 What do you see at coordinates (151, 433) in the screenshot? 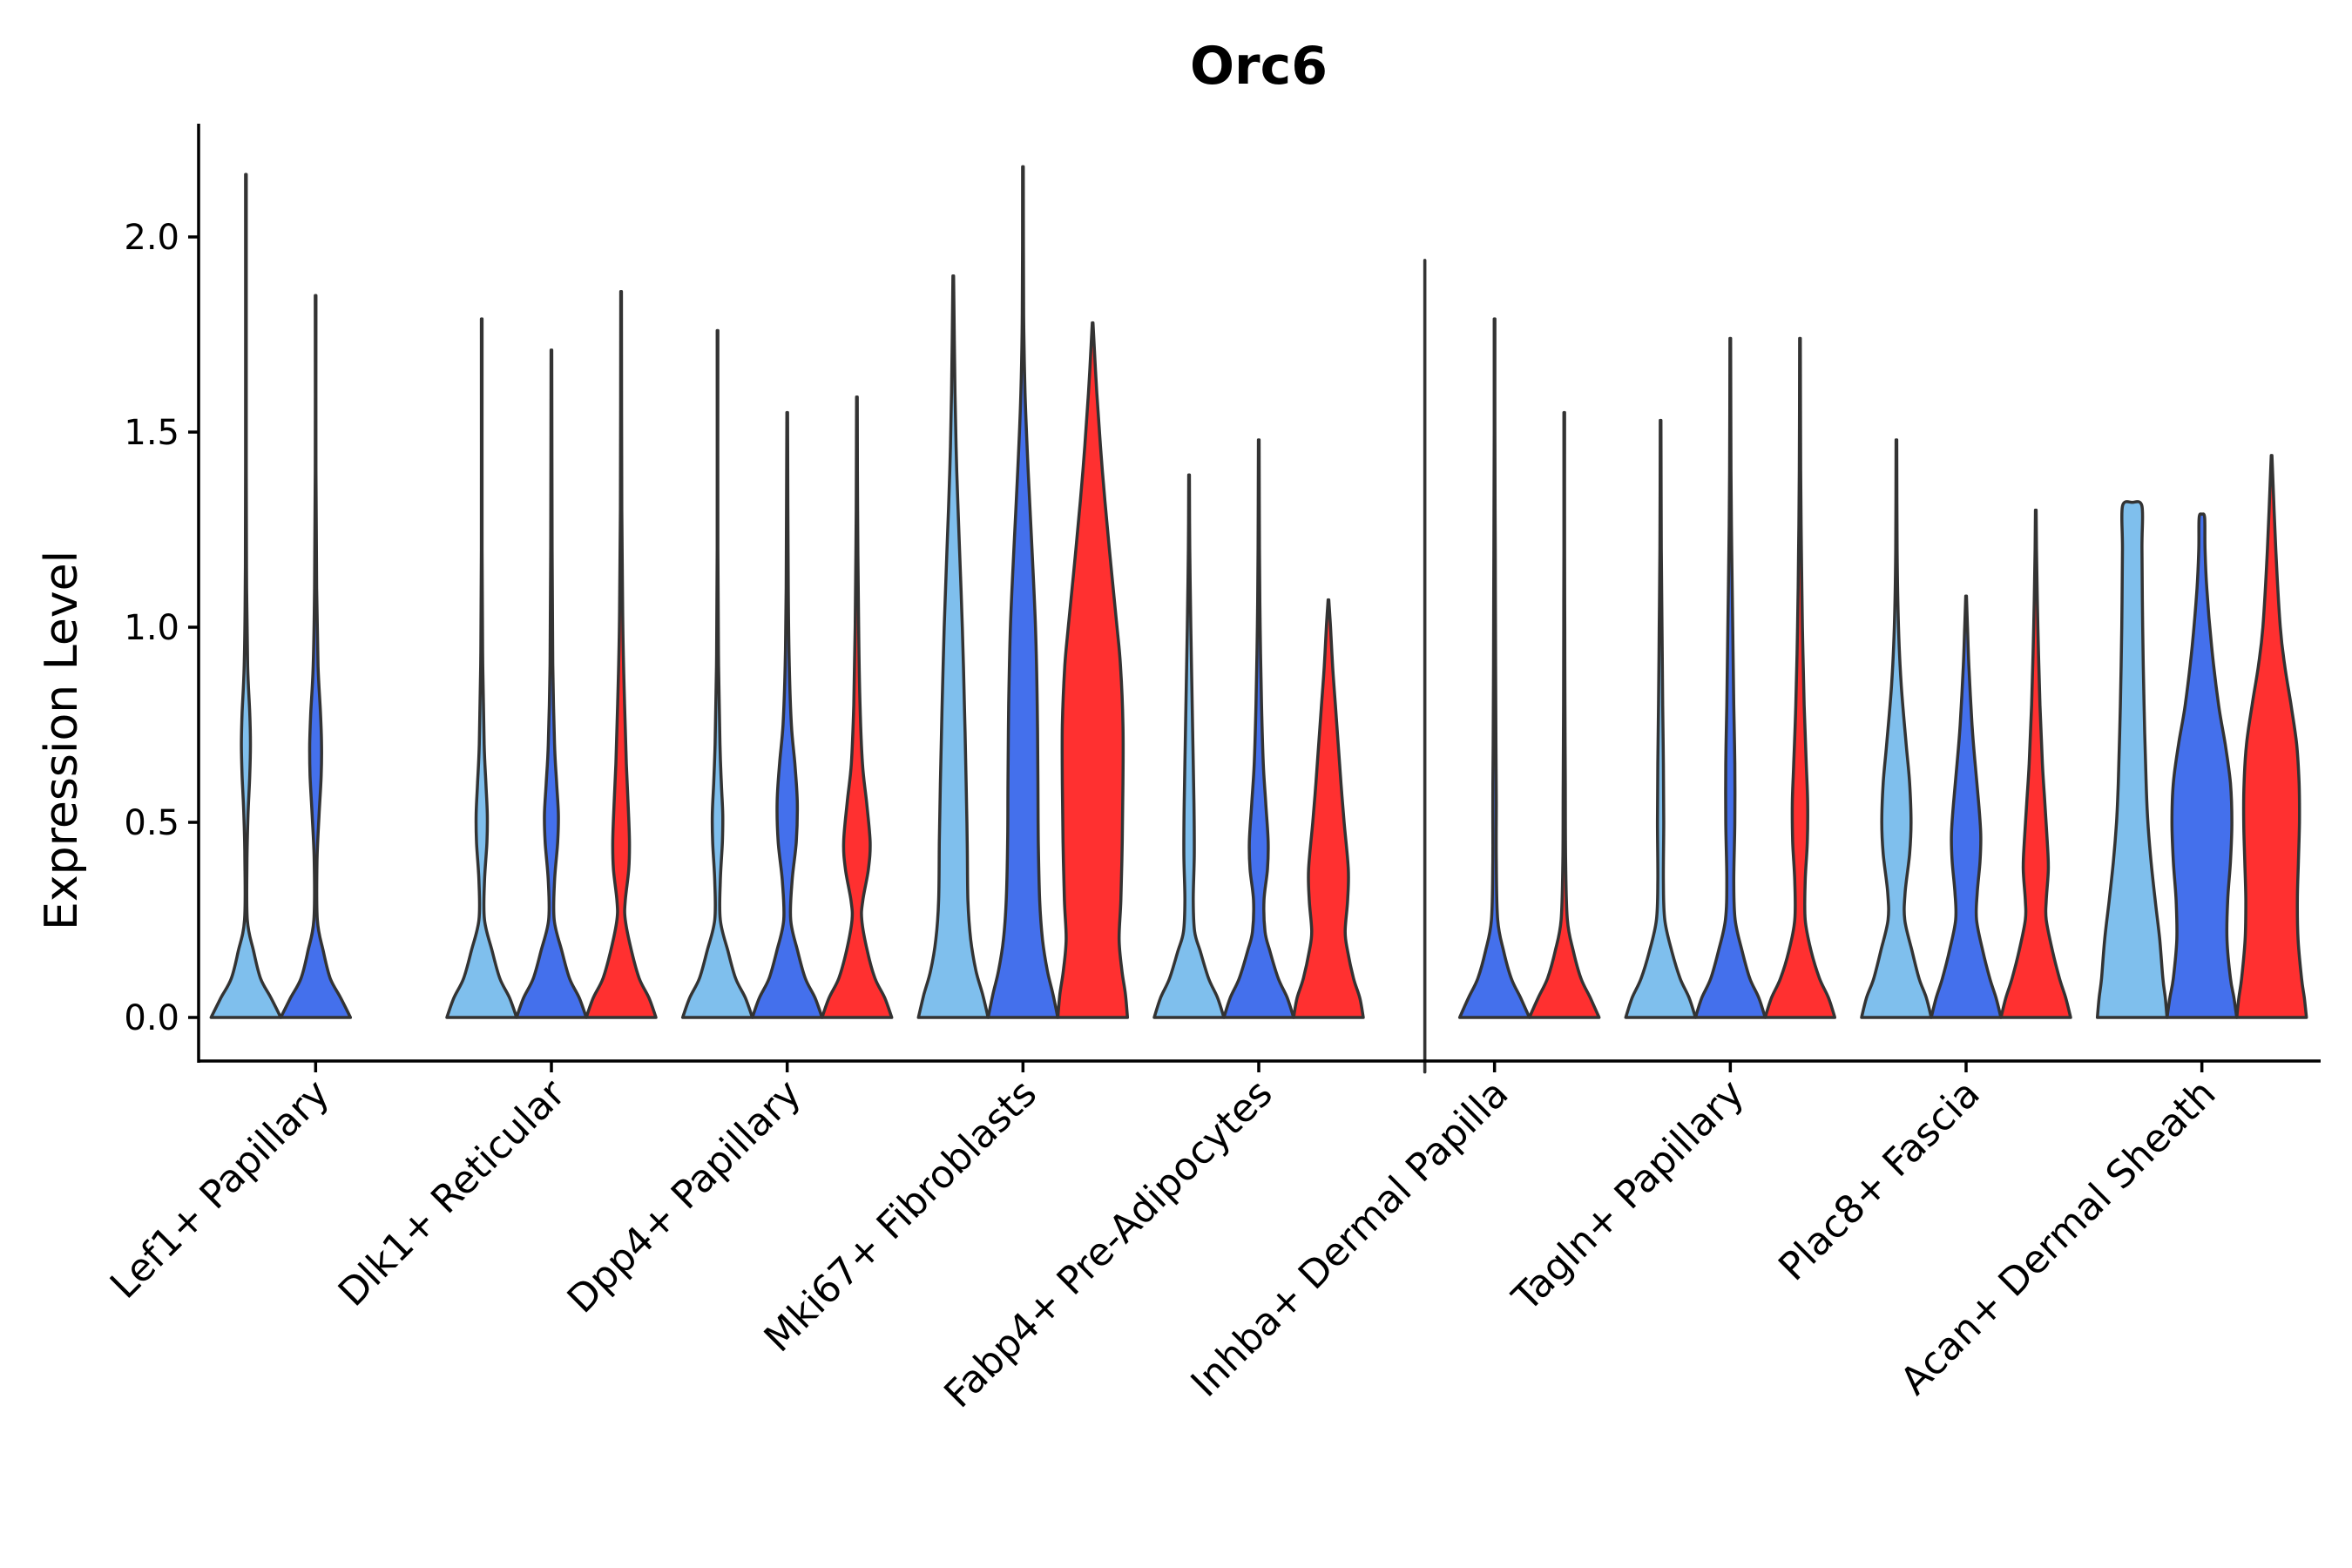
I see `y-tick-label: 1.5` at bounding box center [151, 433].